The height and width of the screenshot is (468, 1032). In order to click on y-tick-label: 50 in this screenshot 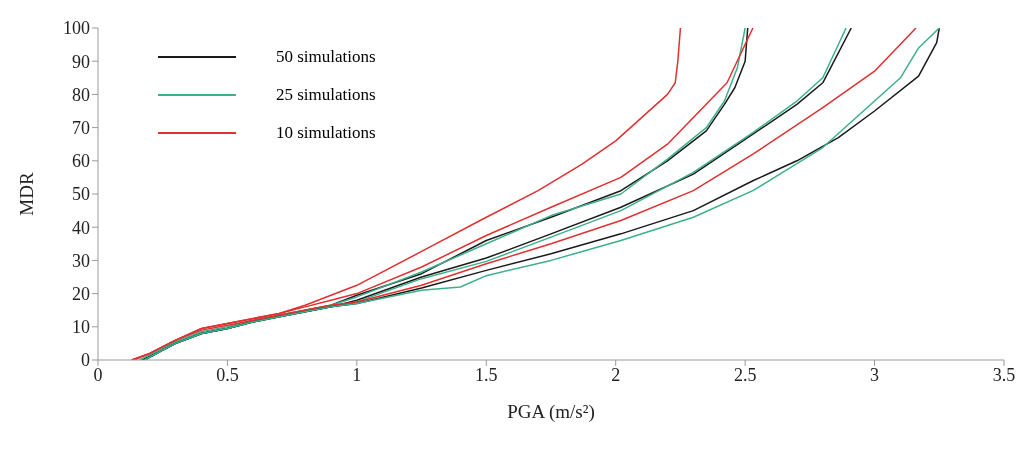, I will do `click(81, 194)`.